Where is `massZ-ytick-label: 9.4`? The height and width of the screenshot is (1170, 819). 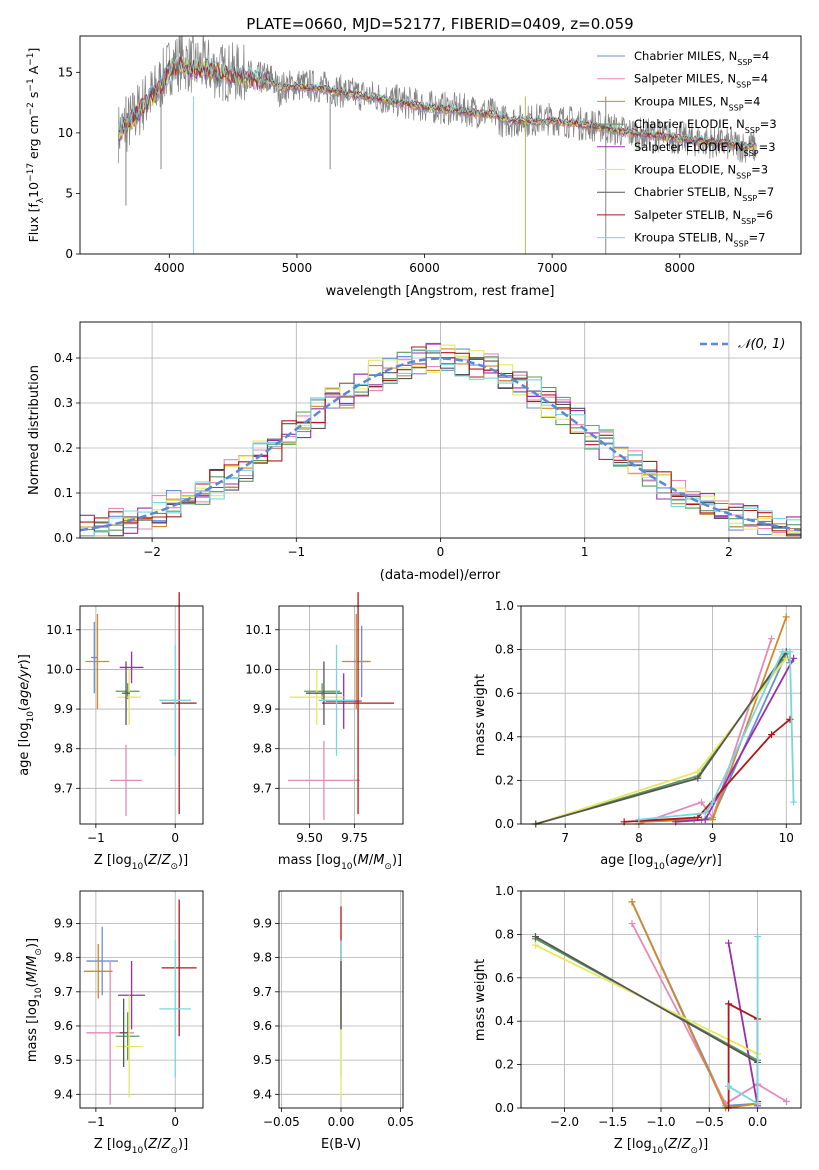
massZ-ytick-label: 9.4 is located at coordinates (63, 1094).